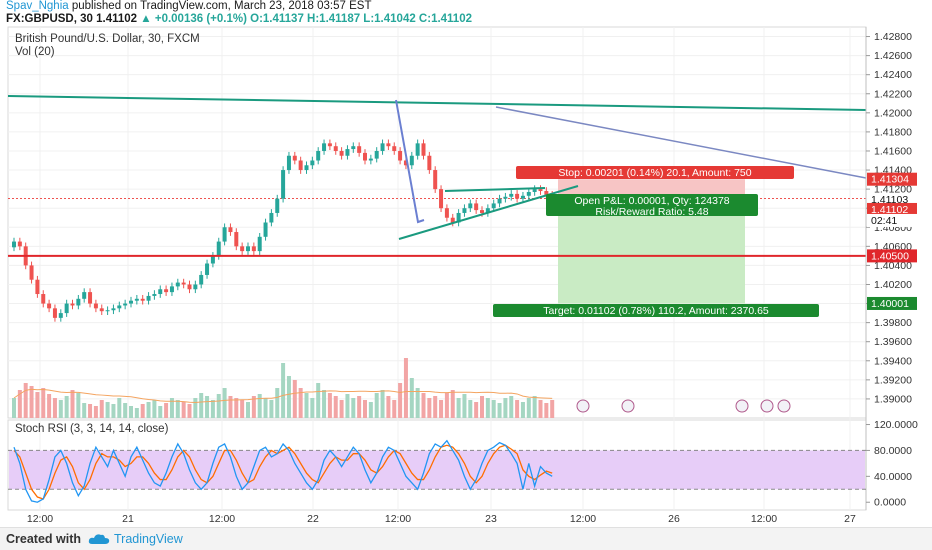 The height and width of the screenshot is (550, 932). I want to click on price-tag-countdown: 02:41, so click(884, 221).